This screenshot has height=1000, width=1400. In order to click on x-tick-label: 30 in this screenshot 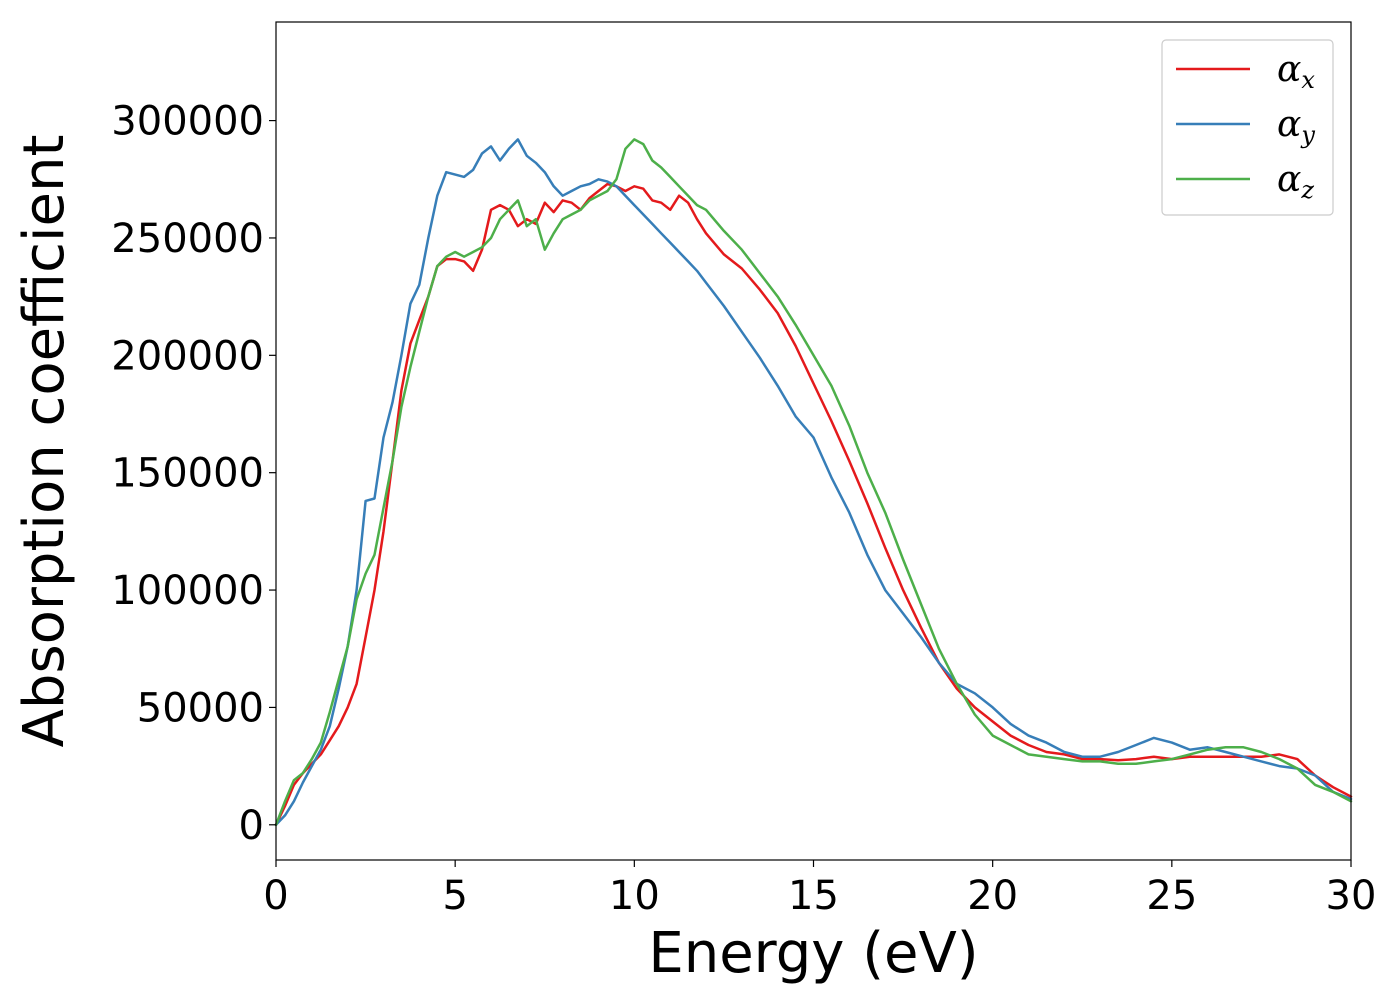, I will do `click(1351, 896)`.